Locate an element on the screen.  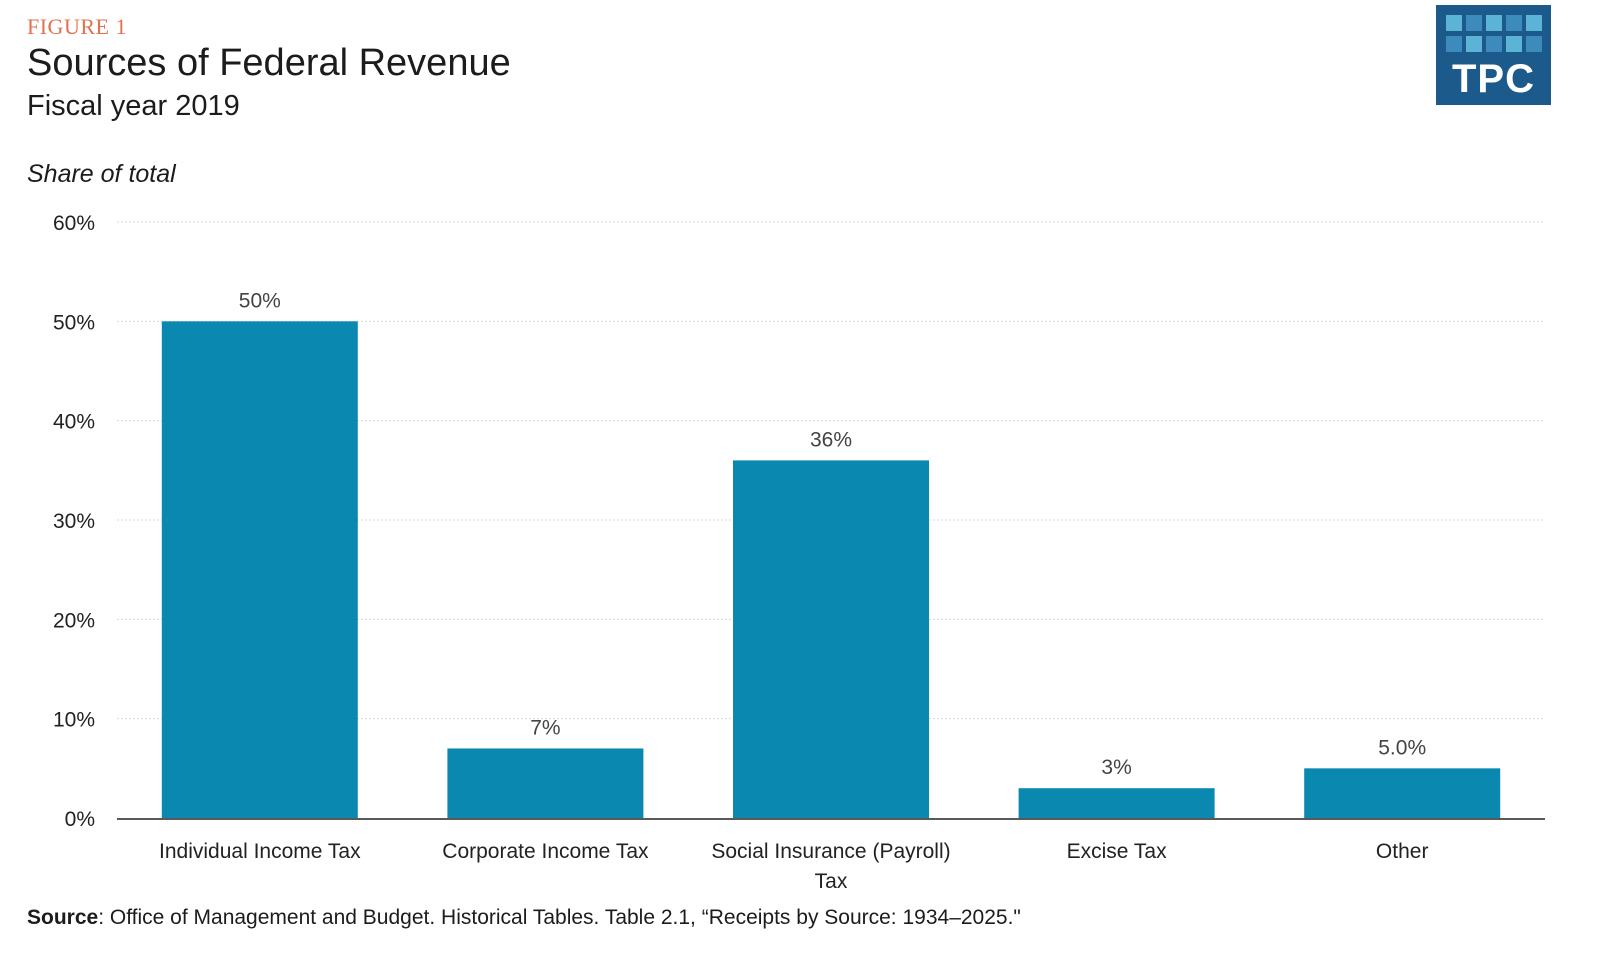
chart-subtitle: Fiscal year 2019 is located at coordinates (133, 106).